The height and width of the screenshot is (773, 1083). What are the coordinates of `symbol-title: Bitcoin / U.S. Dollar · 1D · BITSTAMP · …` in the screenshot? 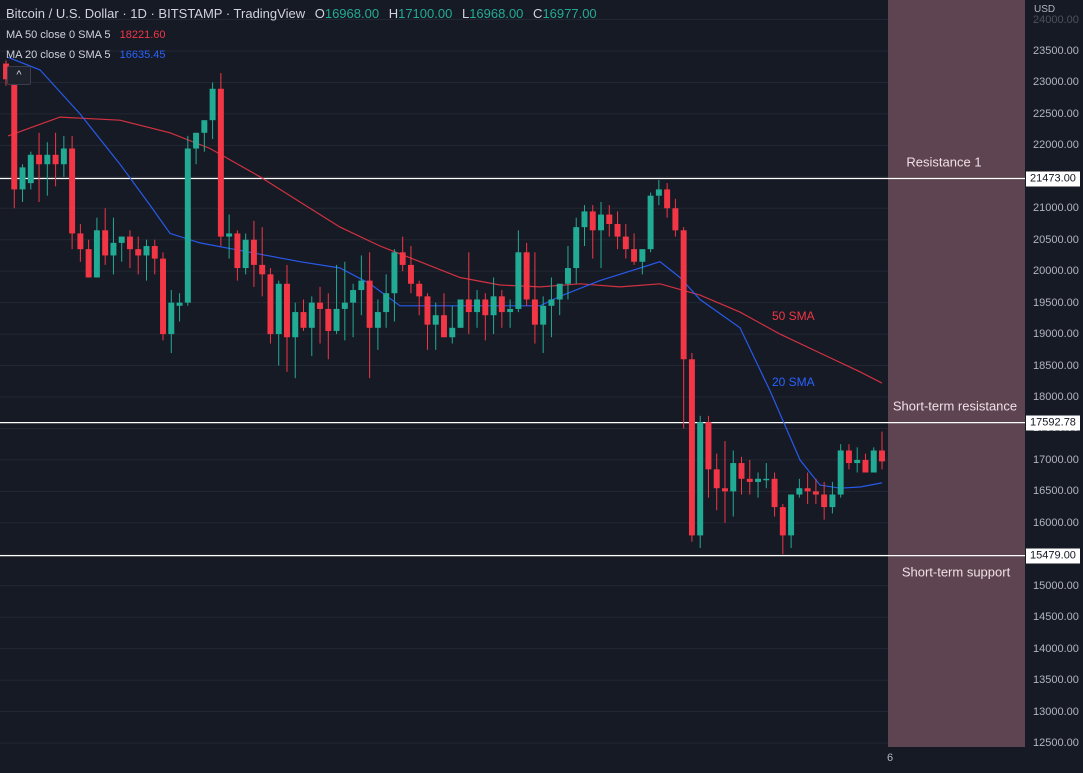 It's located at (301, 13).